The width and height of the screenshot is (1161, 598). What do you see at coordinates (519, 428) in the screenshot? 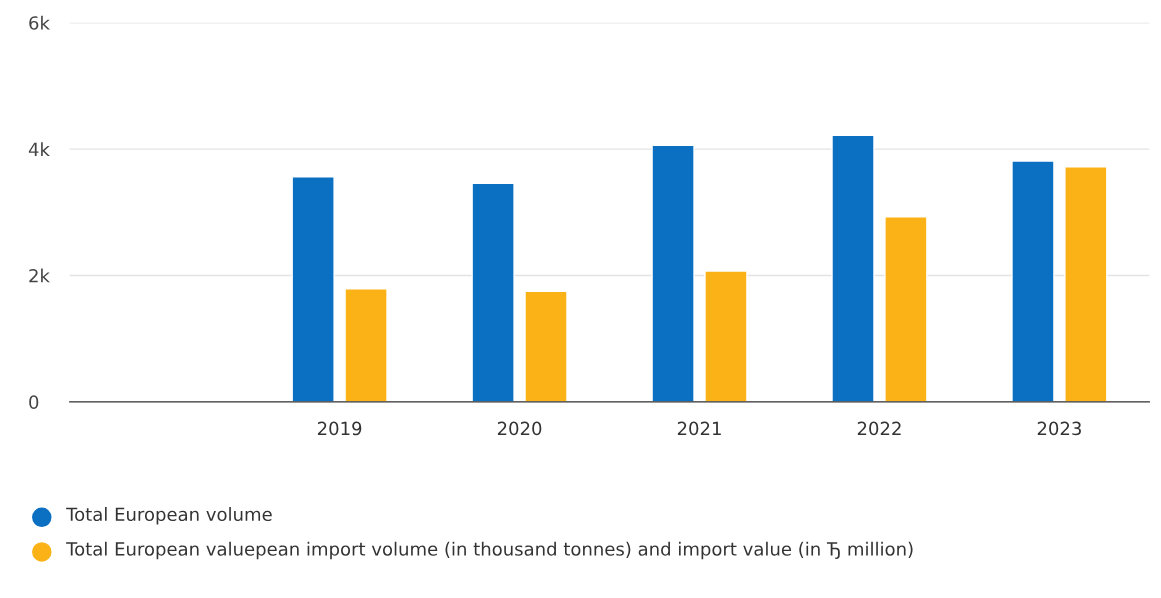
I see `x-tick-label: 2020` at bounding box center [519, 428].